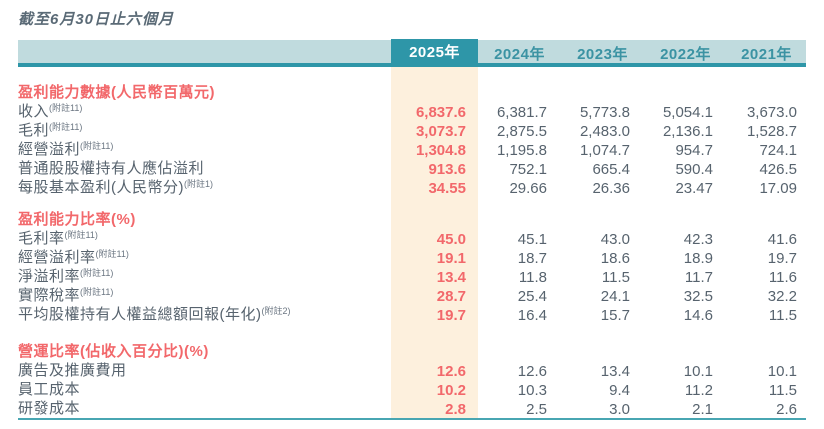 The image size is (824, 429). Describe the element at coordinates (72, 370) in the screenshot. I see `row-label: 廣告及推廣費用` at that location.